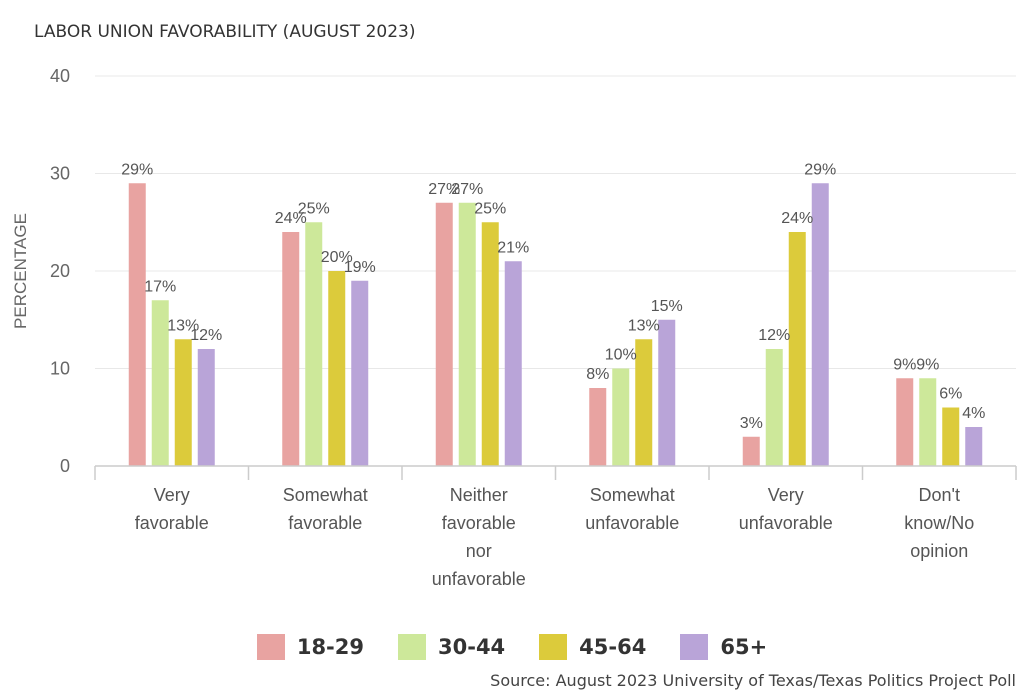 Image resolution: width=1024 pixels, height=694 pixels. I want to click on legend-label: 65+, so click(744, 647).